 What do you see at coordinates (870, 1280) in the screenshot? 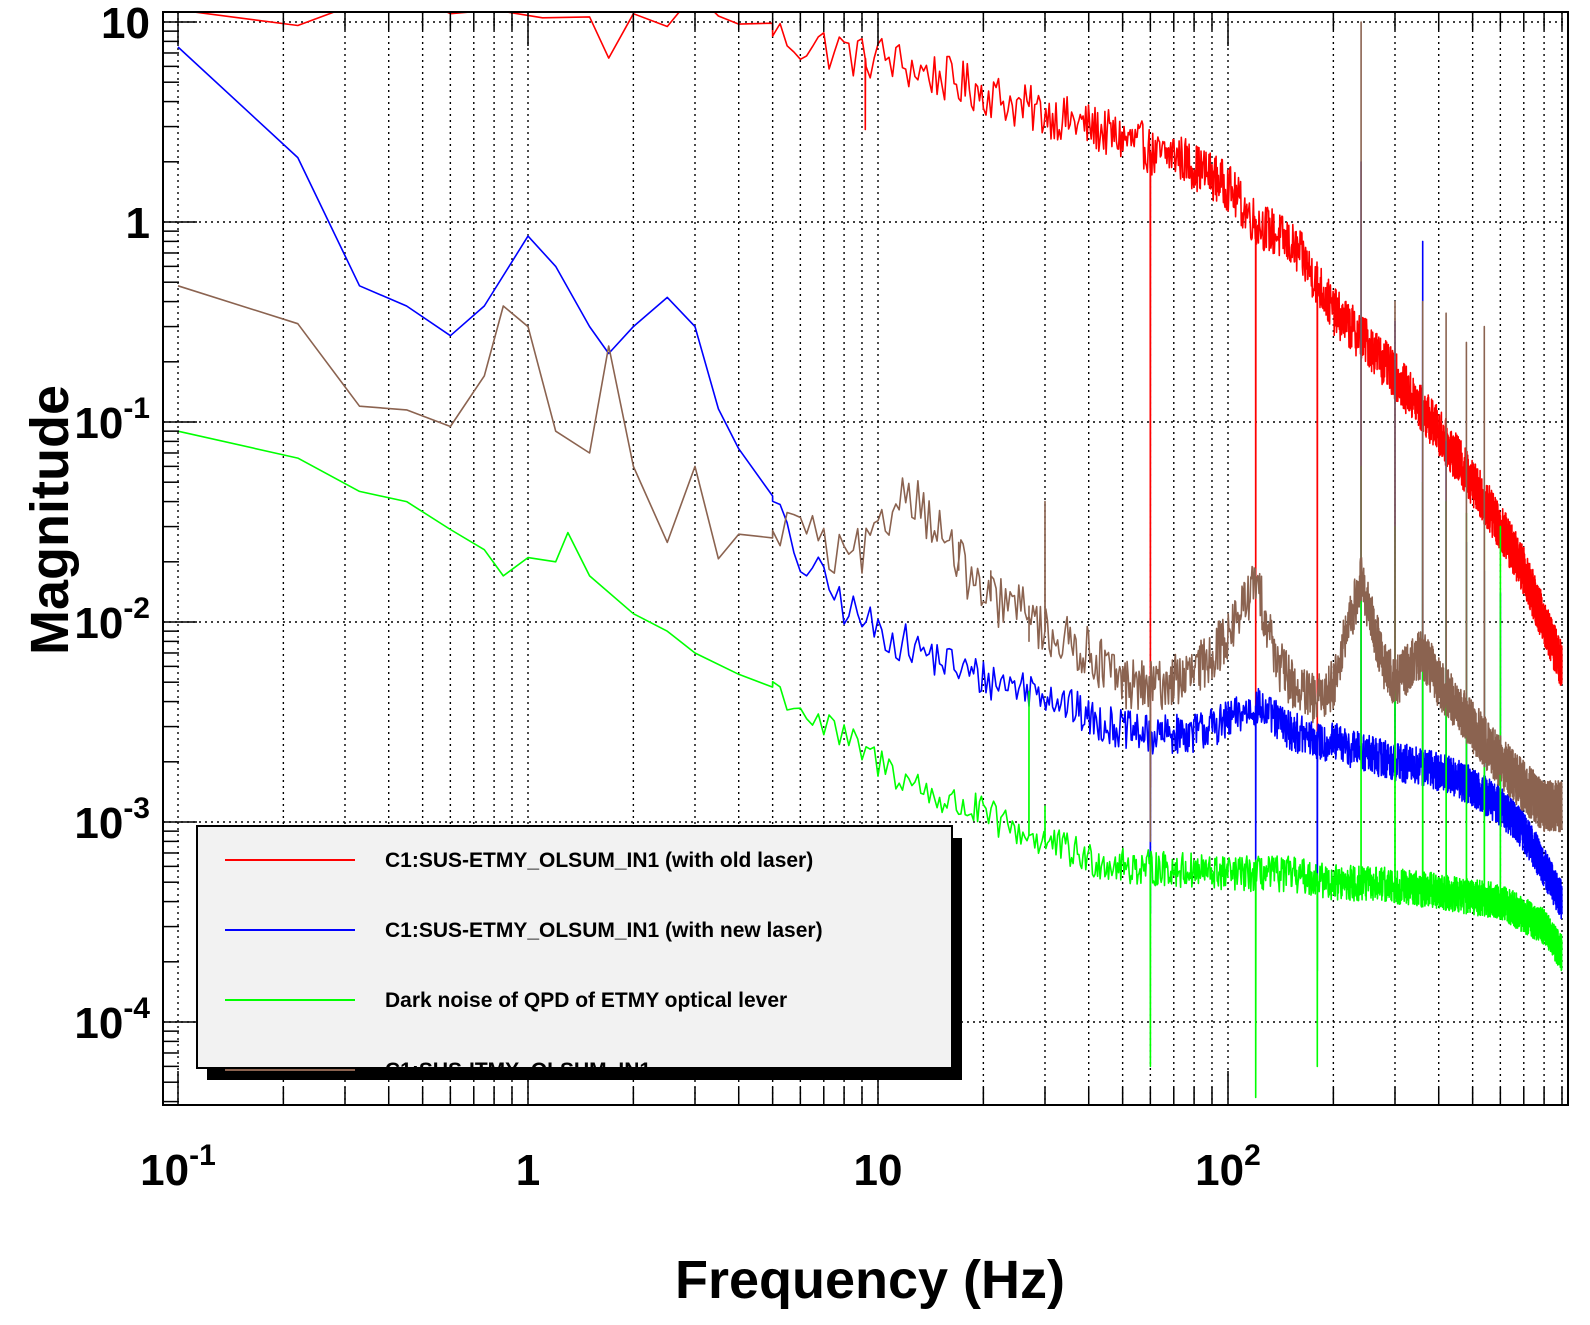
I see `x-axis-title: Frequency (Hz)` at bounding box center [870, 1280].